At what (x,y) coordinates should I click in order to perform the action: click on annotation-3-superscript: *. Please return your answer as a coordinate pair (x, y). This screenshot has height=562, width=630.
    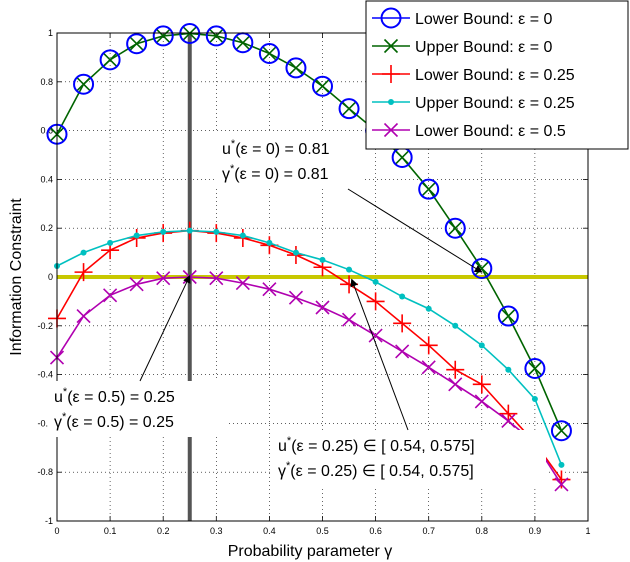
    Looking at the image, I should click on (289, 441).